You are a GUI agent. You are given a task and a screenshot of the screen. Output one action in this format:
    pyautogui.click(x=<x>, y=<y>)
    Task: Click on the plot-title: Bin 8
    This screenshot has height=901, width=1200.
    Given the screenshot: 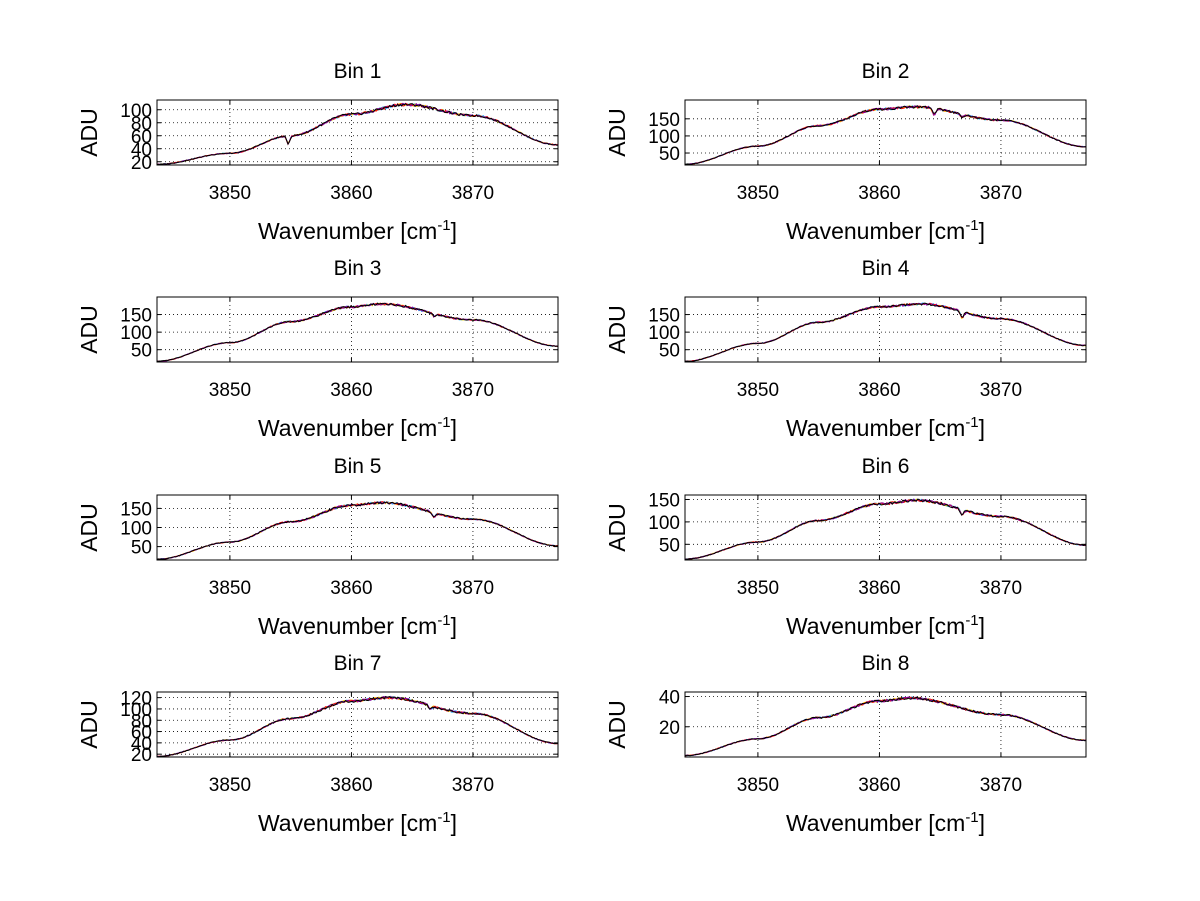 What is the action you would take?
    pyautogui.click(x=886, y=663)
    